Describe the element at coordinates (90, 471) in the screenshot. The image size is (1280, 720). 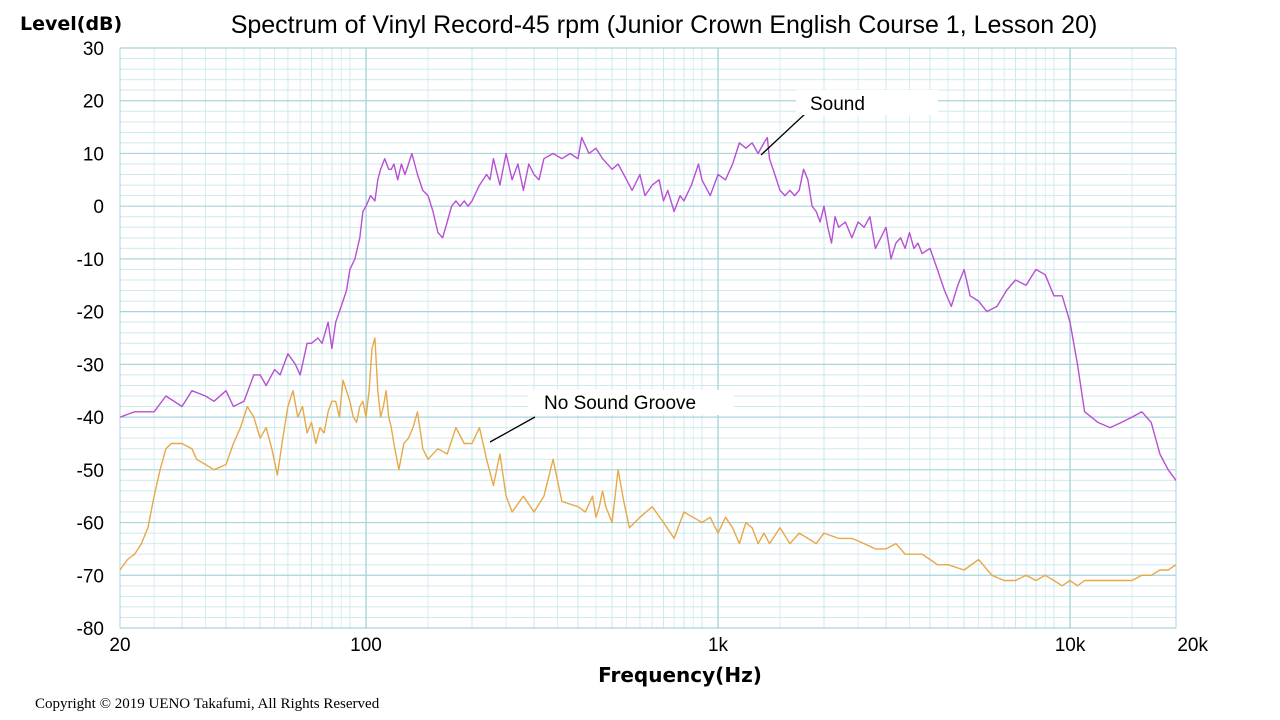
I see `y-tick-label: -50` at that location.